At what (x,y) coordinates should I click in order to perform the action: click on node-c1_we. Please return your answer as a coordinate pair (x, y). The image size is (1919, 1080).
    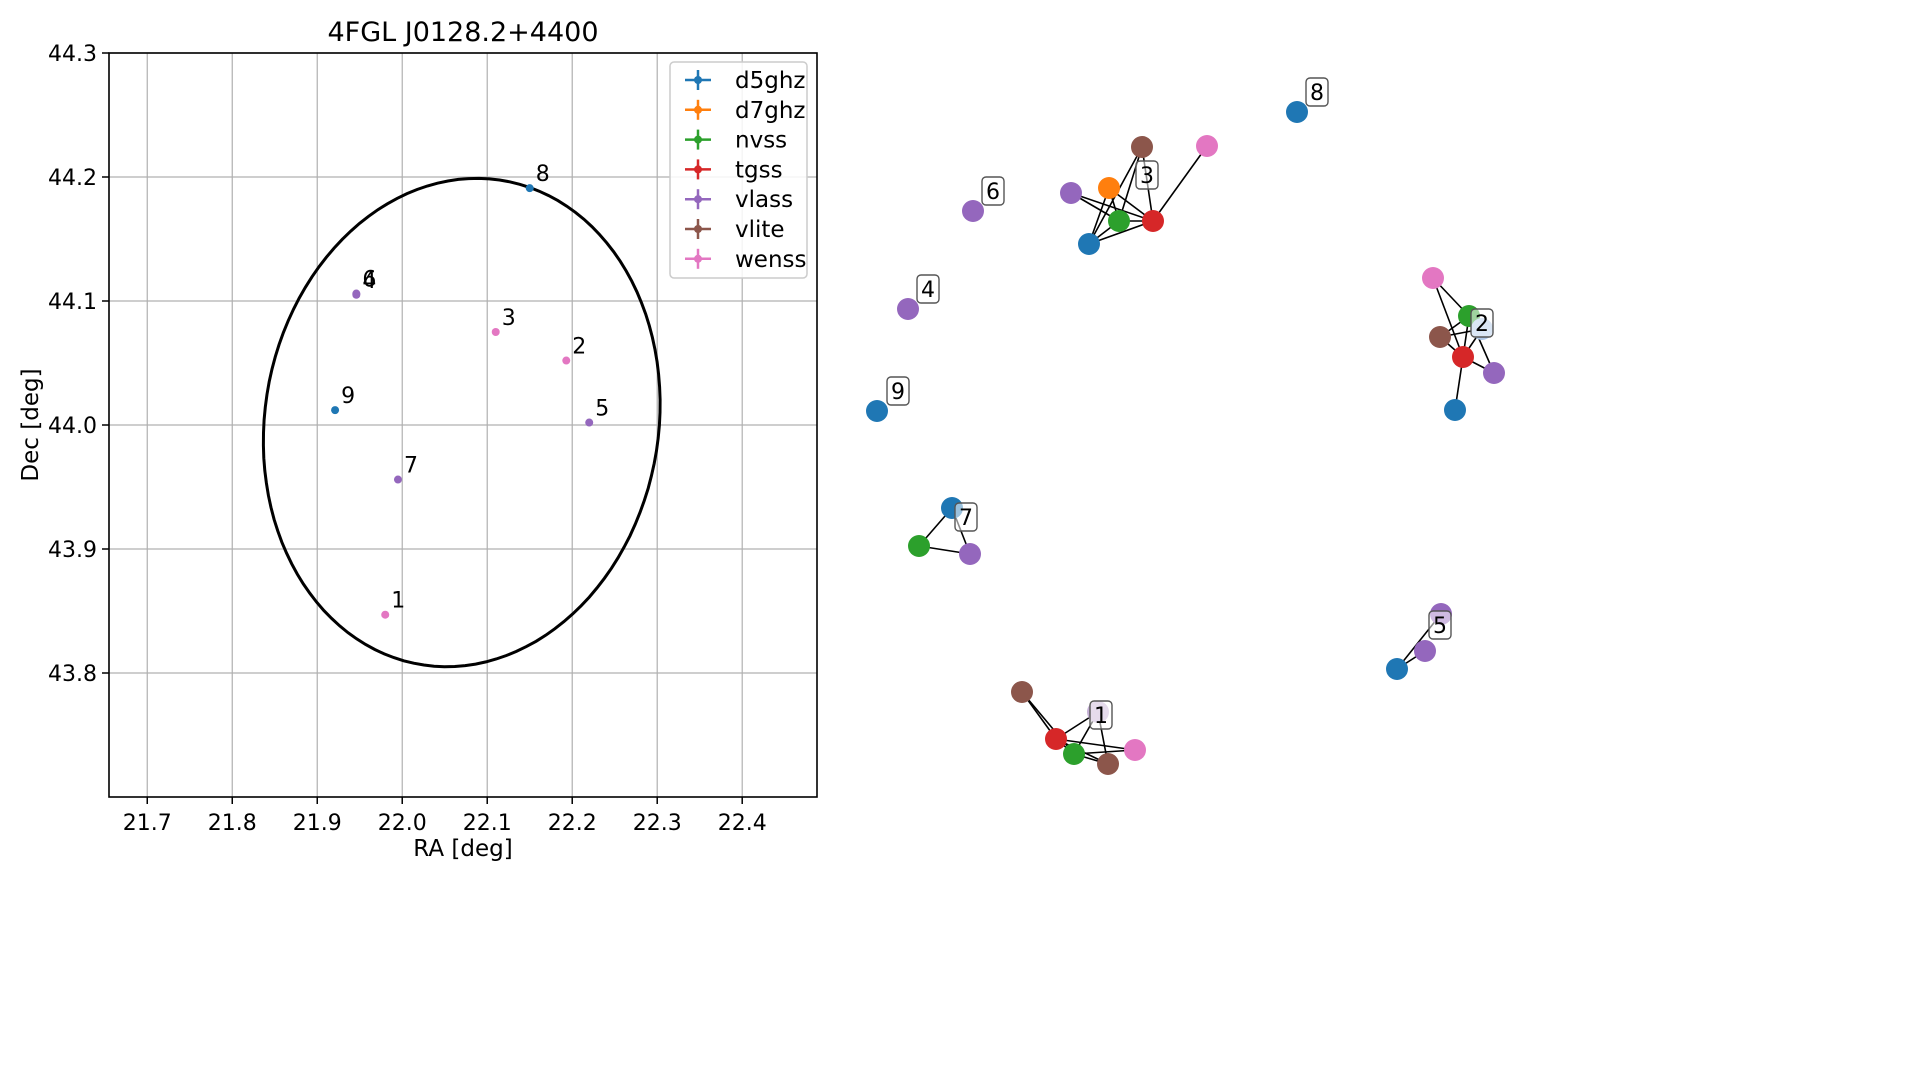
    Looking at the image, I should click on (1135, 750).